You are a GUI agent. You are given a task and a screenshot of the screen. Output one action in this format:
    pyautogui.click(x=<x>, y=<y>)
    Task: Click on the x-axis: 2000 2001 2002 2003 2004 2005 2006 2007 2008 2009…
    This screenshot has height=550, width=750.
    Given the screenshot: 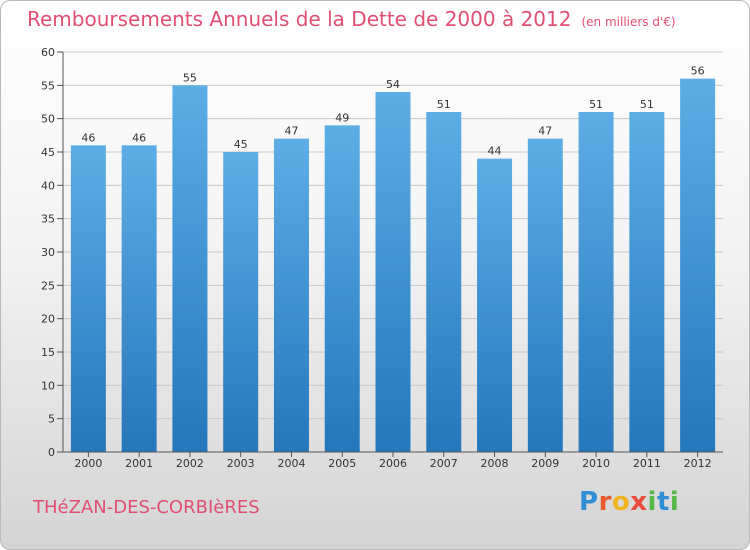 What is the action you would take?
    pyautogui.click(x=393, y=460)
    